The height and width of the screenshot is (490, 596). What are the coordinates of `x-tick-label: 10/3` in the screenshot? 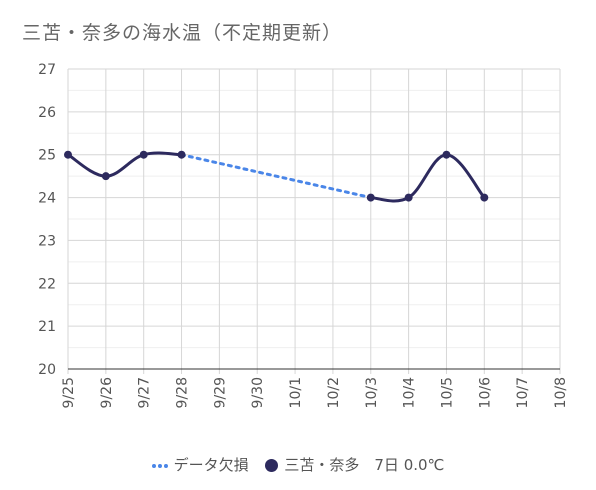 It's located at (372, 392).